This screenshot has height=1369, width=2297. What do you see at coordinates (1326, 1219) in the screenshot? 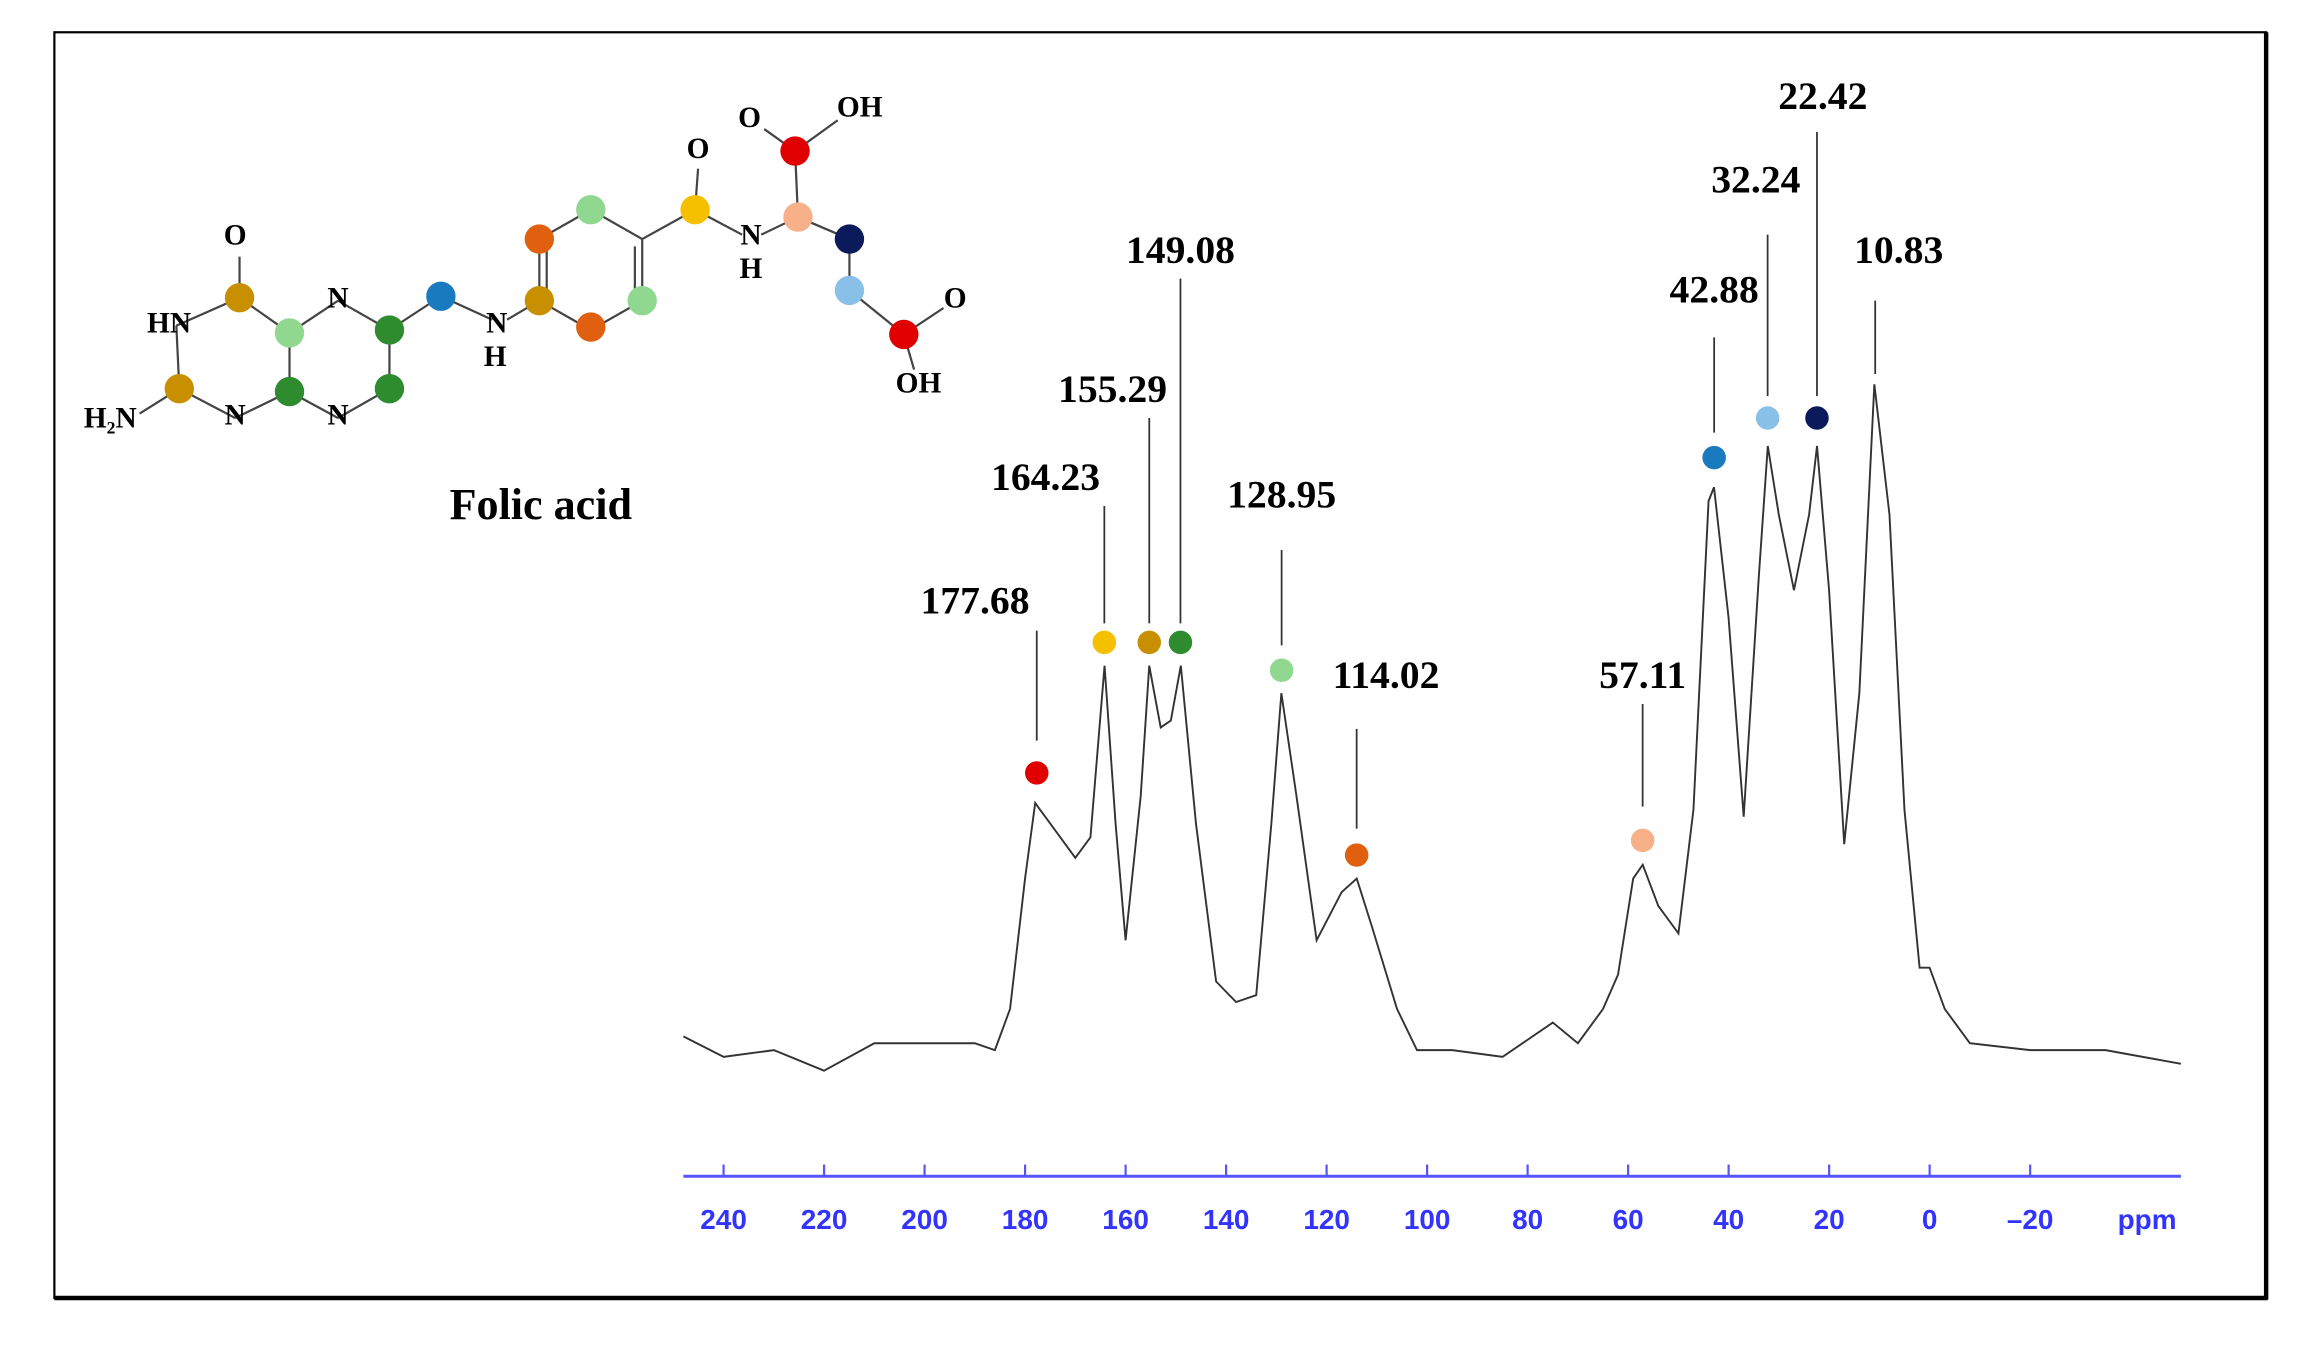
I see `x-tick-label: 120` at bounding box center [1326, 1219].